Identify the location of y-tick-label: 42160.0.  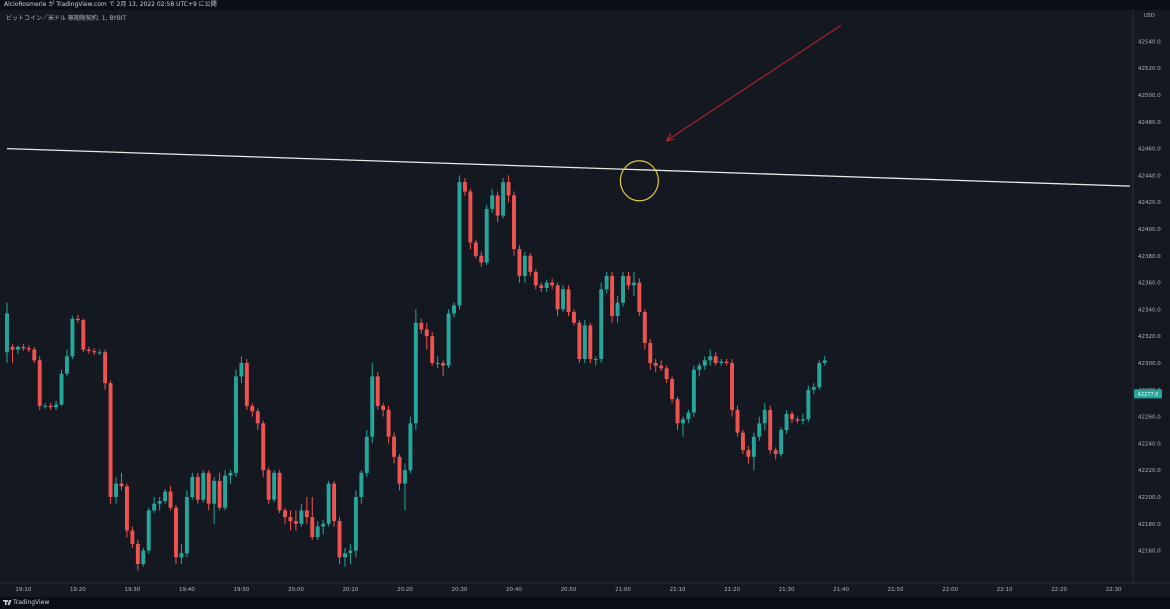
(1149, 552).